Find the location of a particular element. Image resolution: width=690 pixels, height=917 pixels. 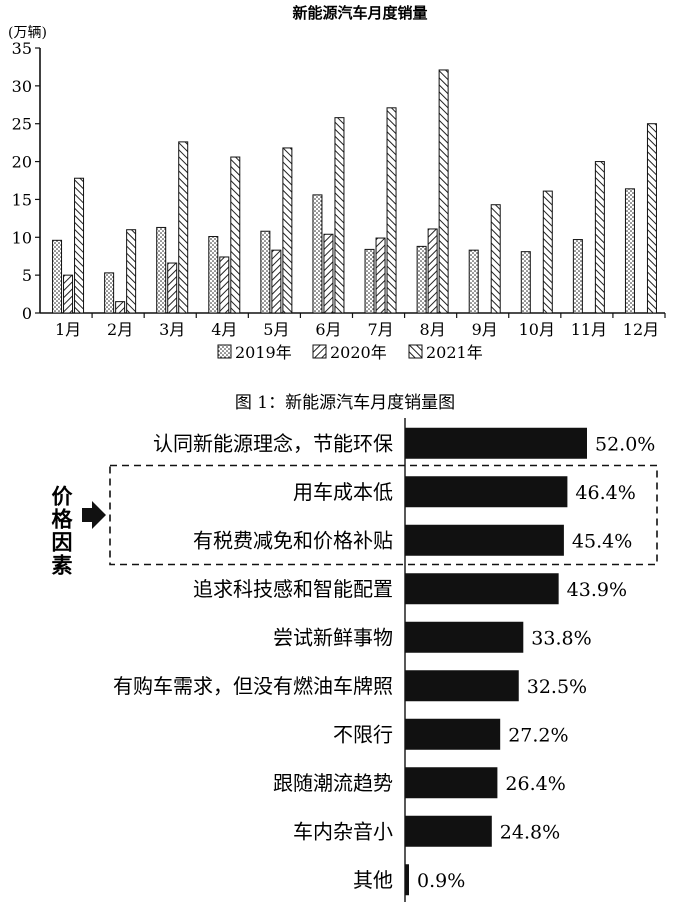

bar-2019年-9月 is located at coordinates (473, 281).